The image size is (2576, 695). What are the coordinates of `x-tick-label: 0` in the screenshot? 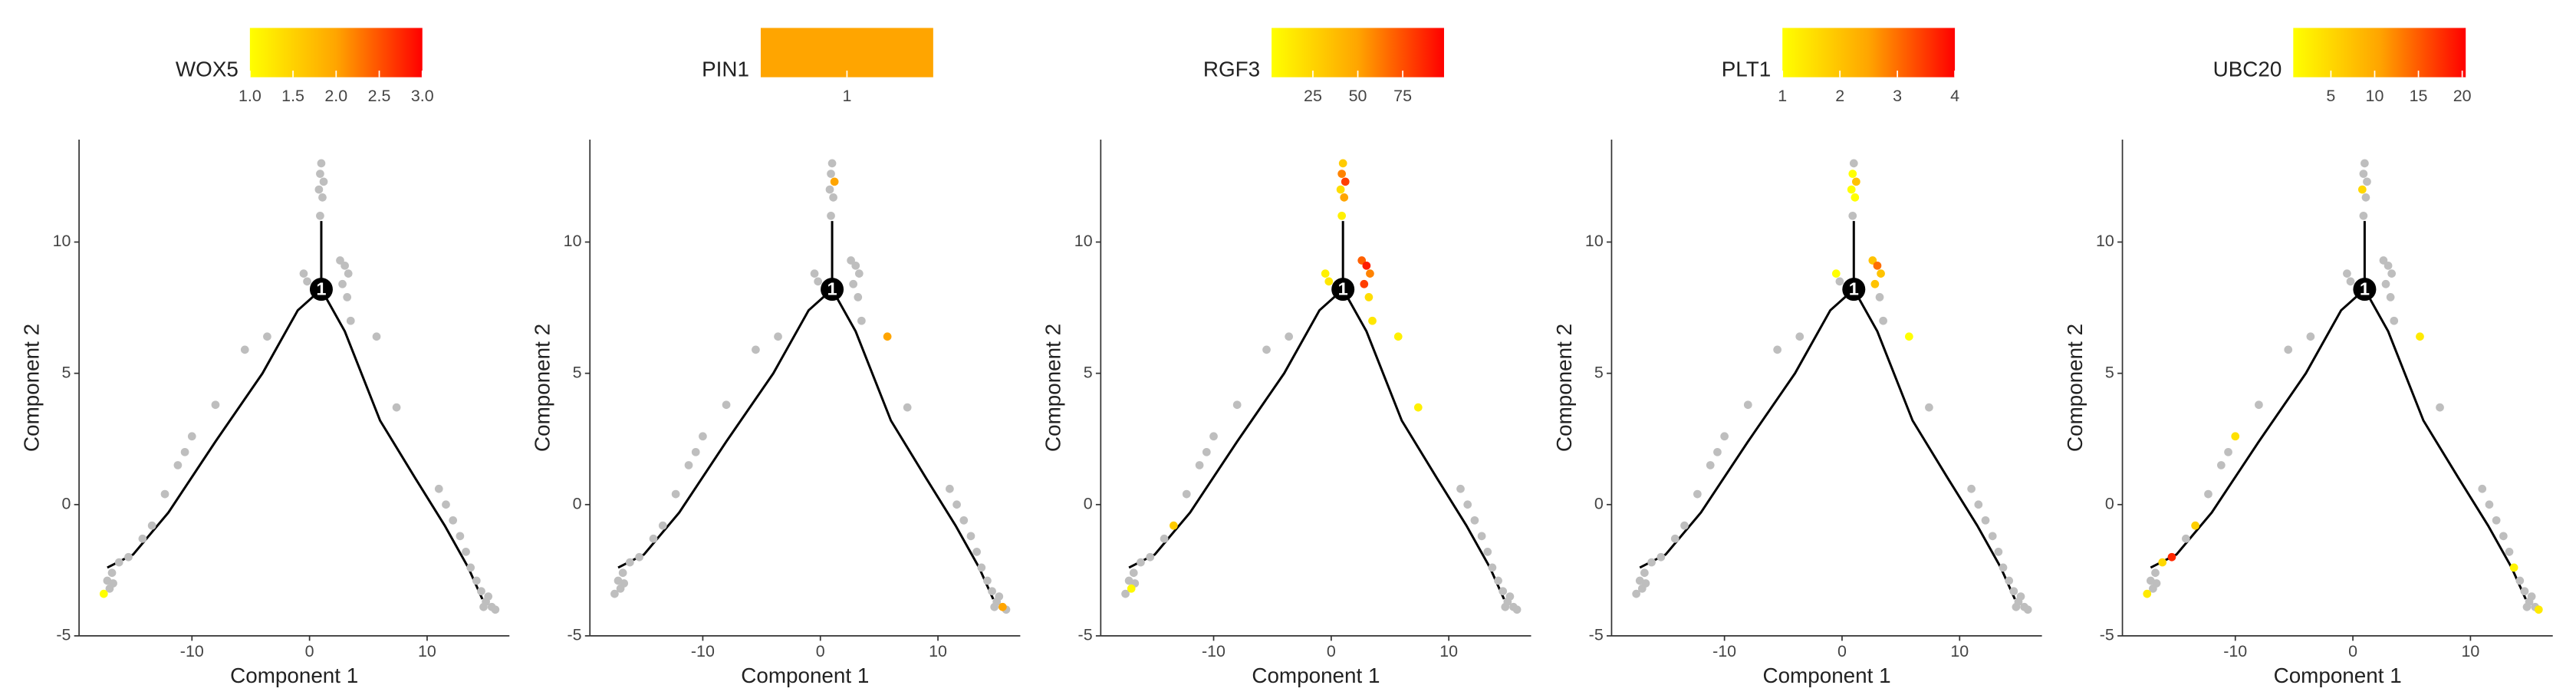 It's located at (820, 651).